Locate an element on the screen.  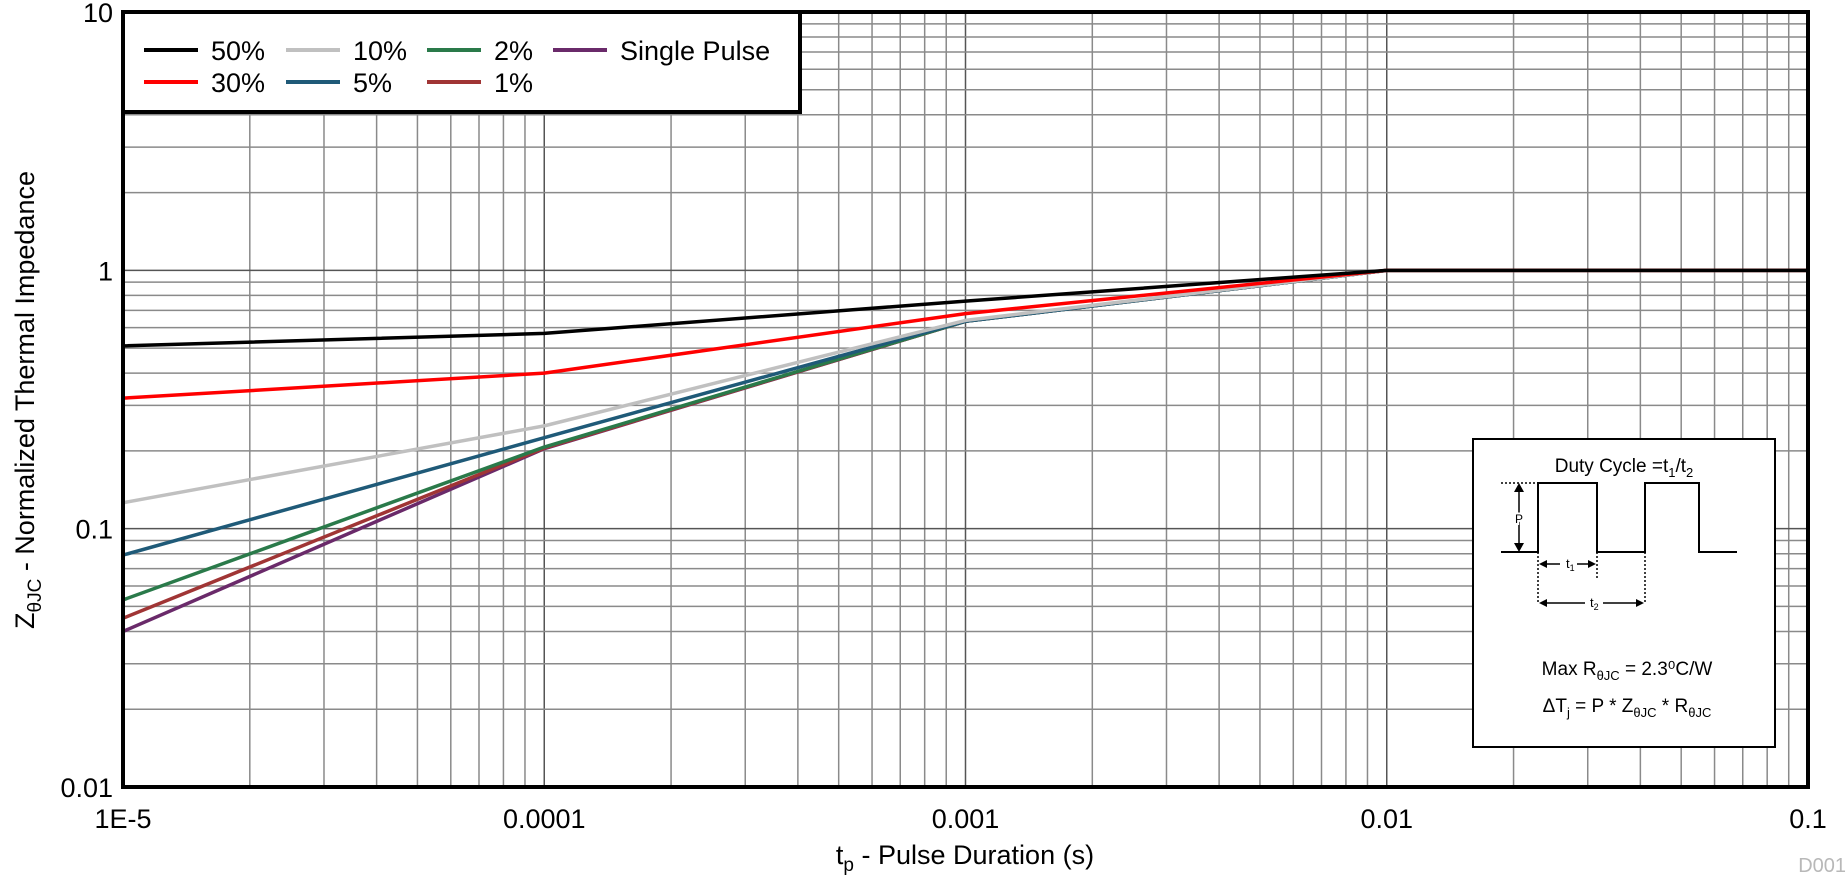
legend: 50% 10% 2% Single Pulse 30% 5% 1% is located at coordinates (461, 62).